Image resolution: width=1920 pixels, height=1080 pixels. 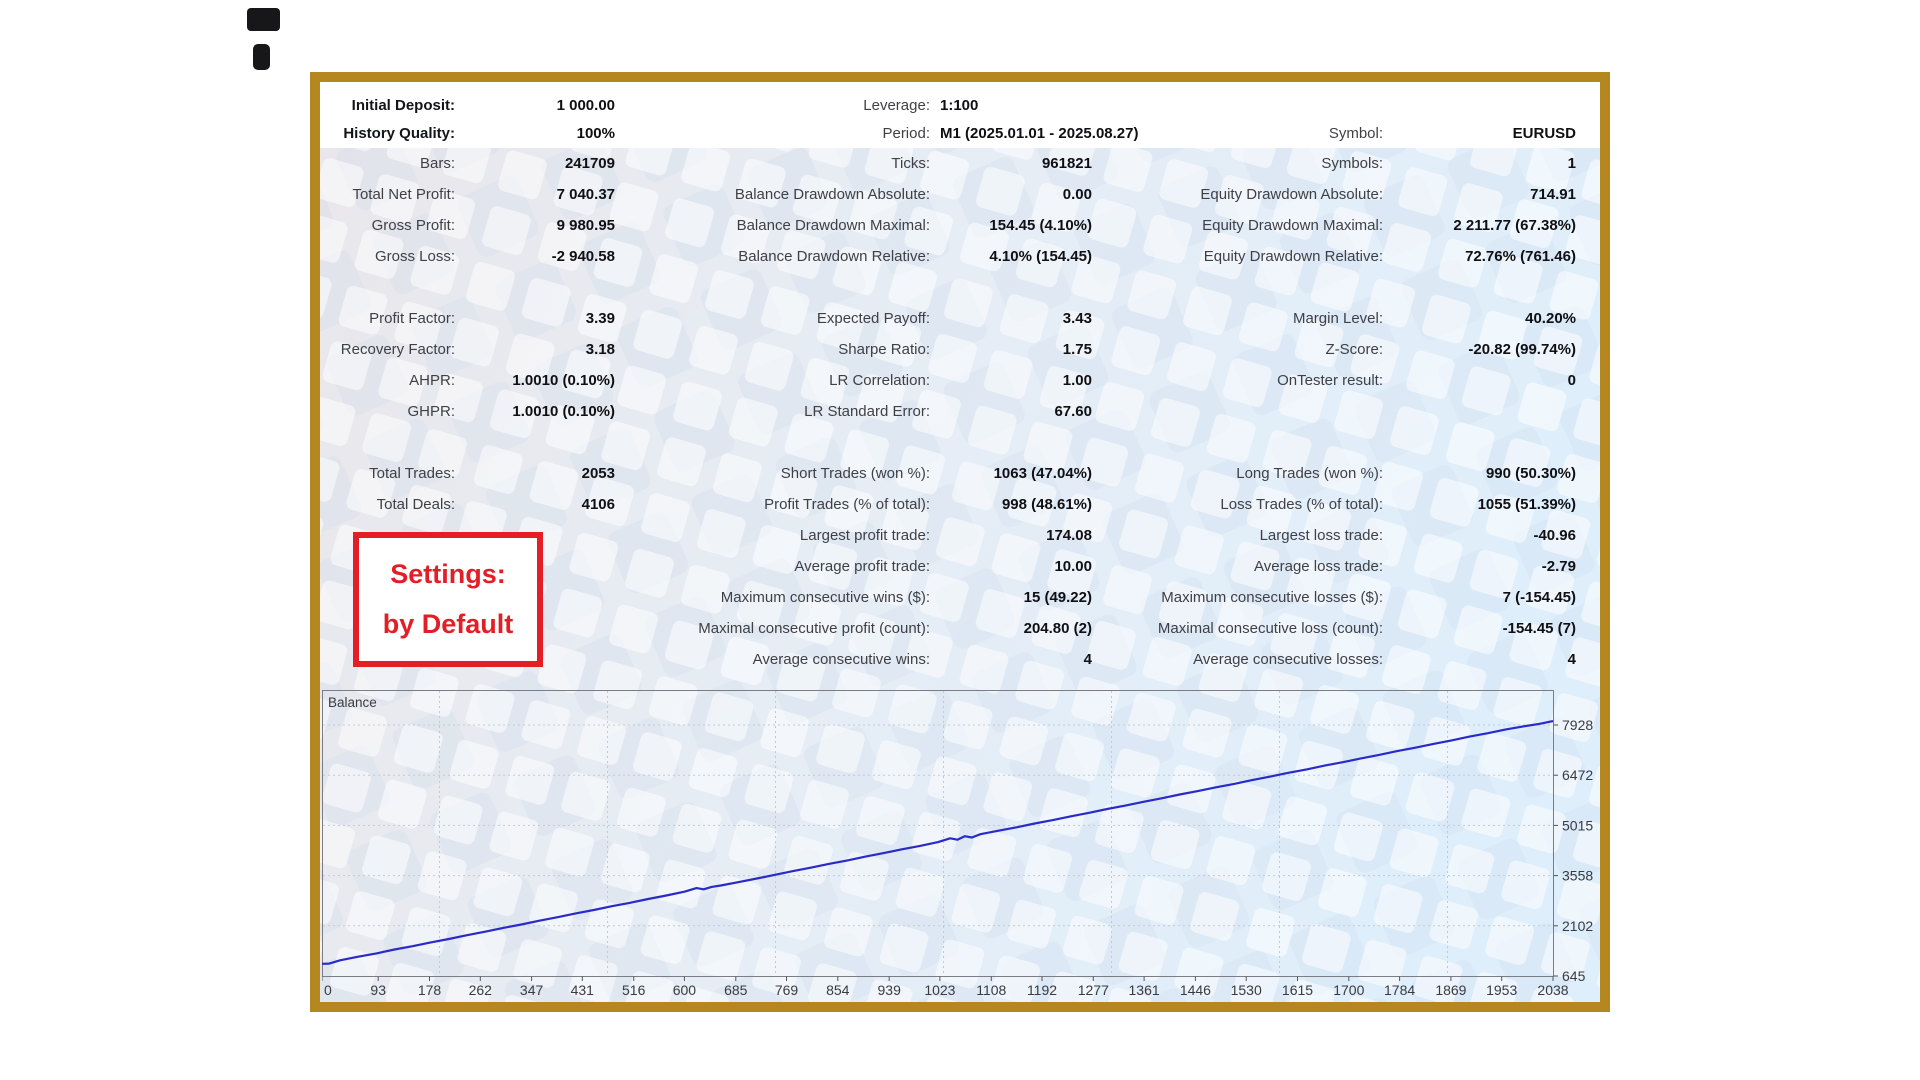 What do you see at coordinates (413, 225) in the screenshot?
I see `stat-label: Gross Profit:` at bounding box center [413, 225].